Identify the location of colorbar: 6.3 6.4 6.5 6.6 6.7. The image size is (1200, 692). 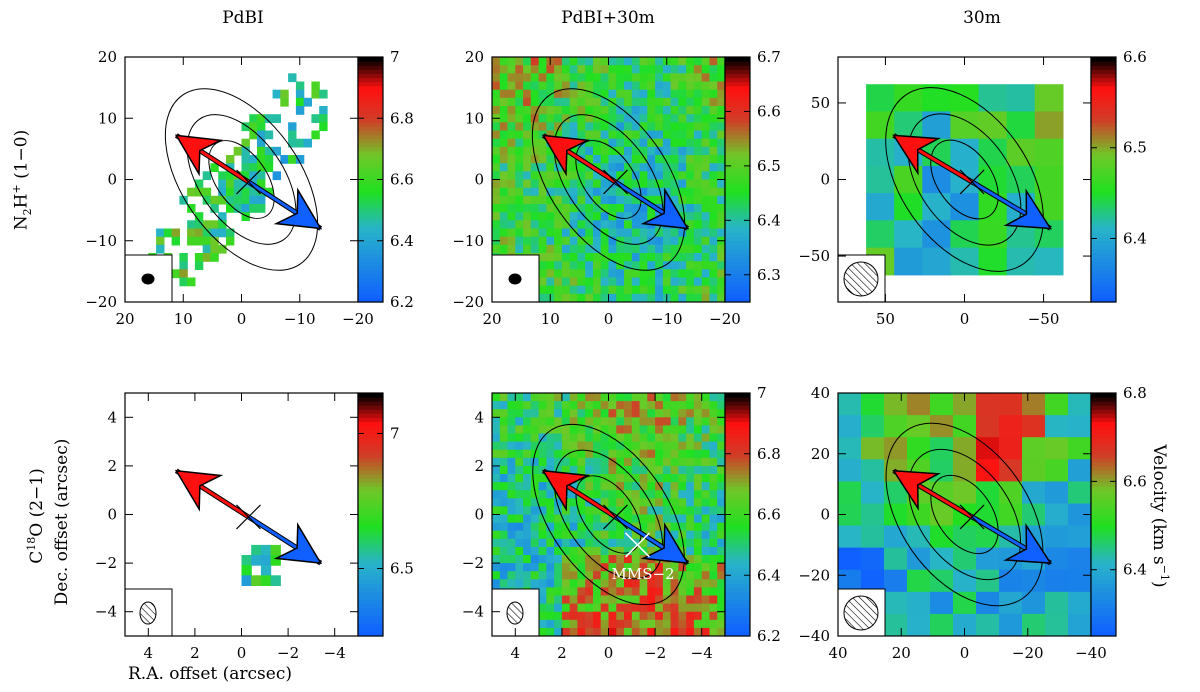
(752, 175).